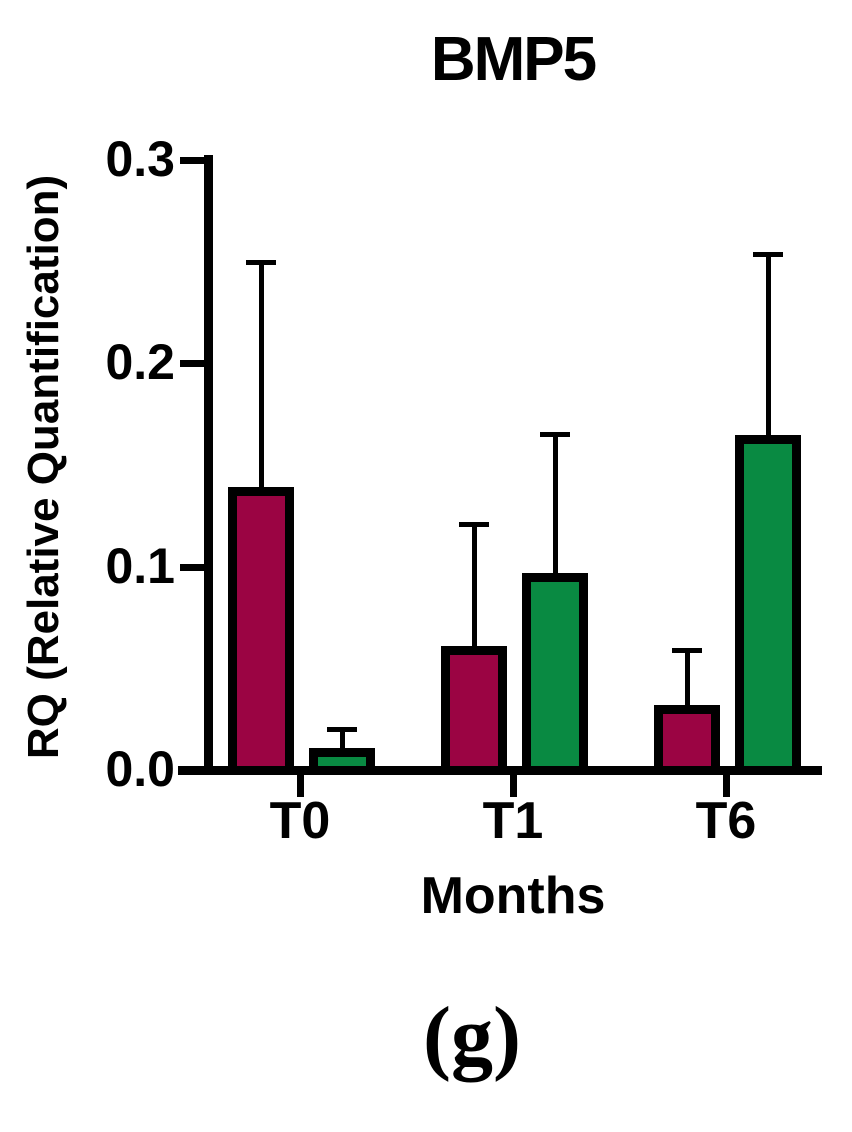 The height and width of the screenshot is (1132, 852). I want to click on y-tick-label: 0.2, so click(140, 362).